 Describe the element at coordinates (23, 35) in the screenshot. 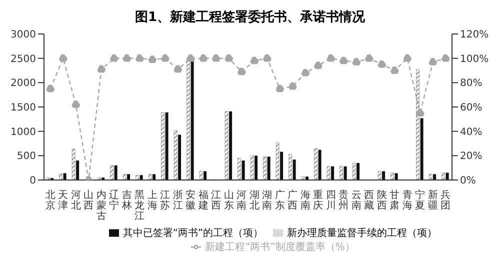

I see `y-tick-label: 3000` at that location.